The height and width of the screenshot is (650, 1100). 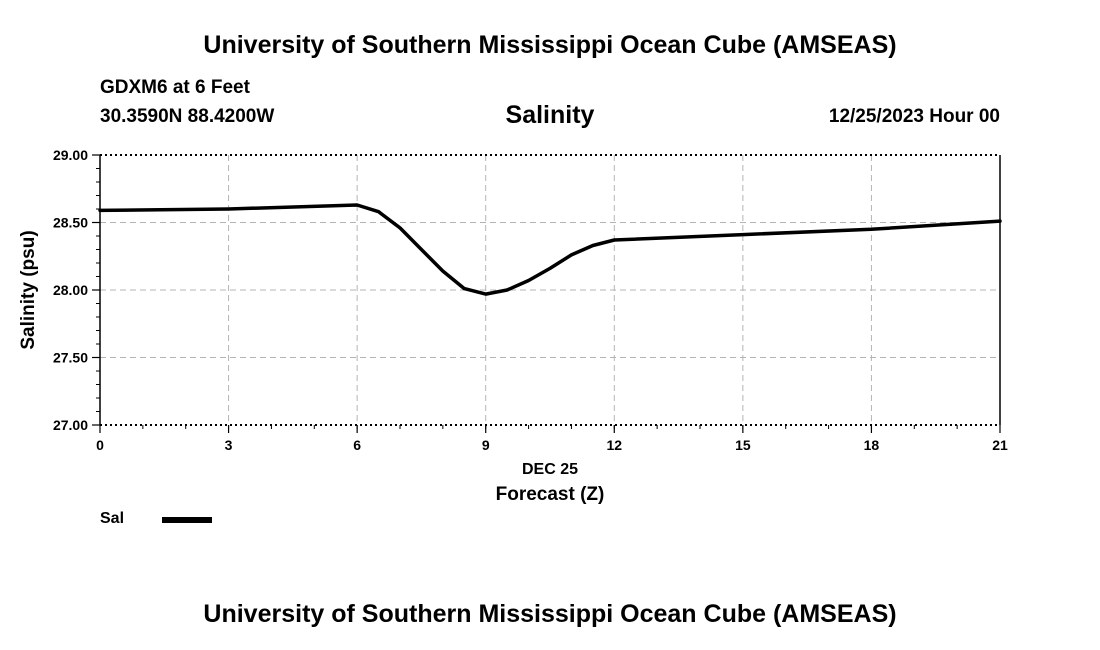 What do you see at coordinates (70, 290) in the screenshot?
I see `y-tick-label: 28.00` at bounding box center [70, 290].